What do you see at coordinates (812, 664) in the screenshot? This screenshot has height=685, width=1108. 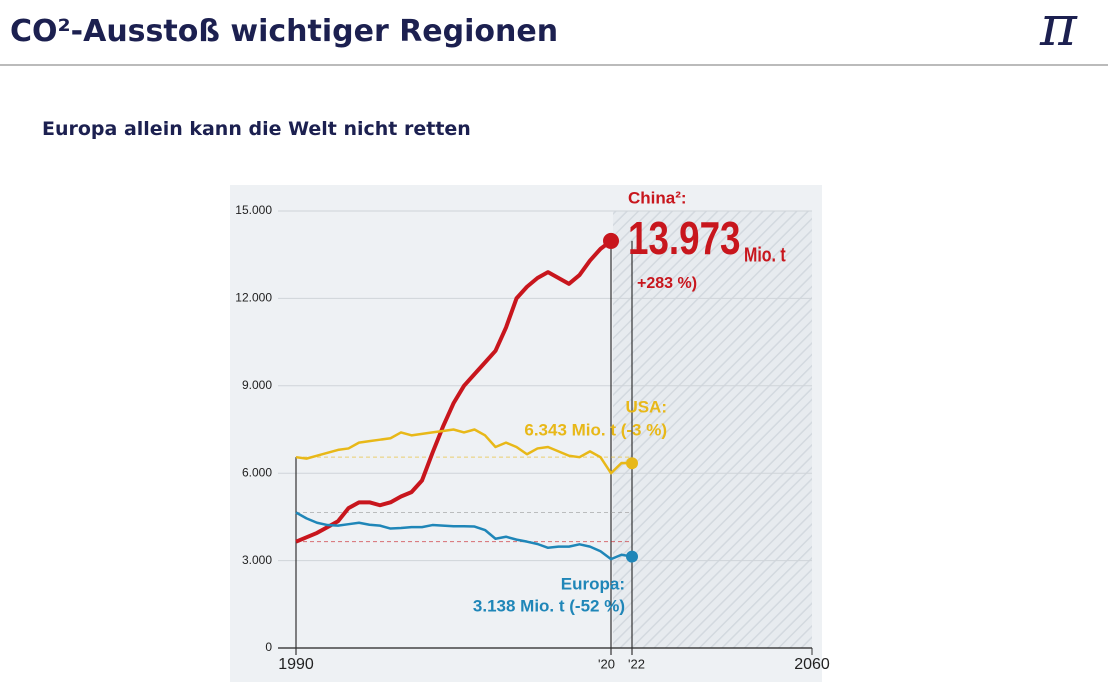 I see `x-tick-label: 2060` at bounding box center [812, 664].